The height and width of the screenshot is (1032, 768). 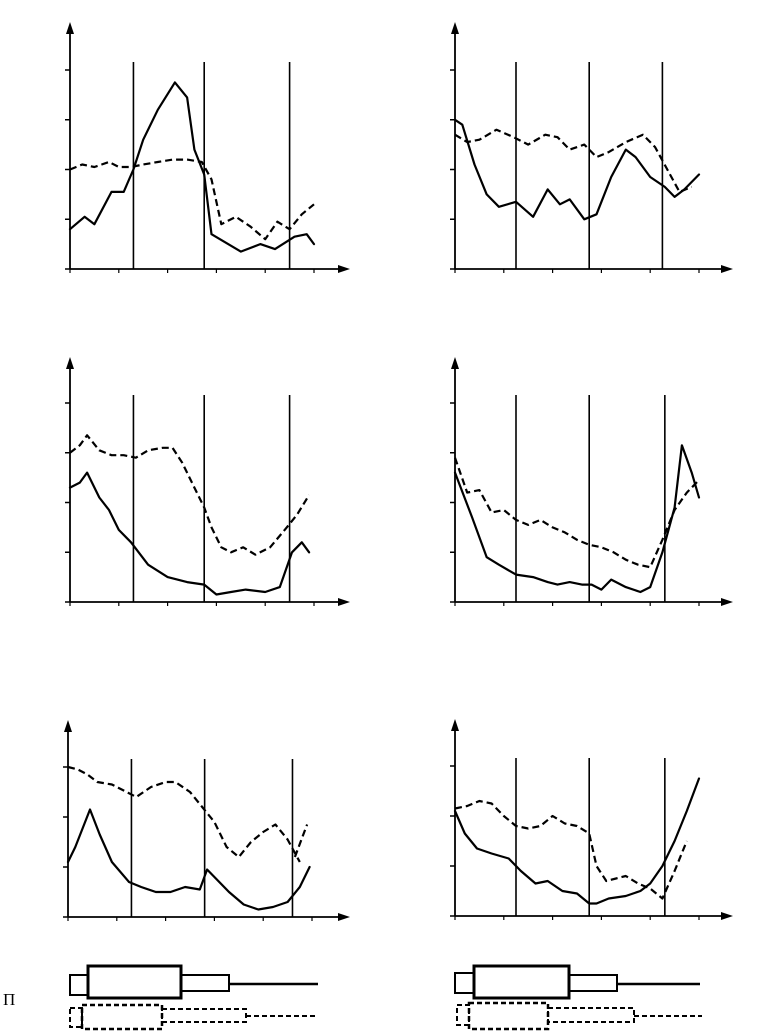 I want to click on legend-right-solid-tip, so click(x=464, y=983).